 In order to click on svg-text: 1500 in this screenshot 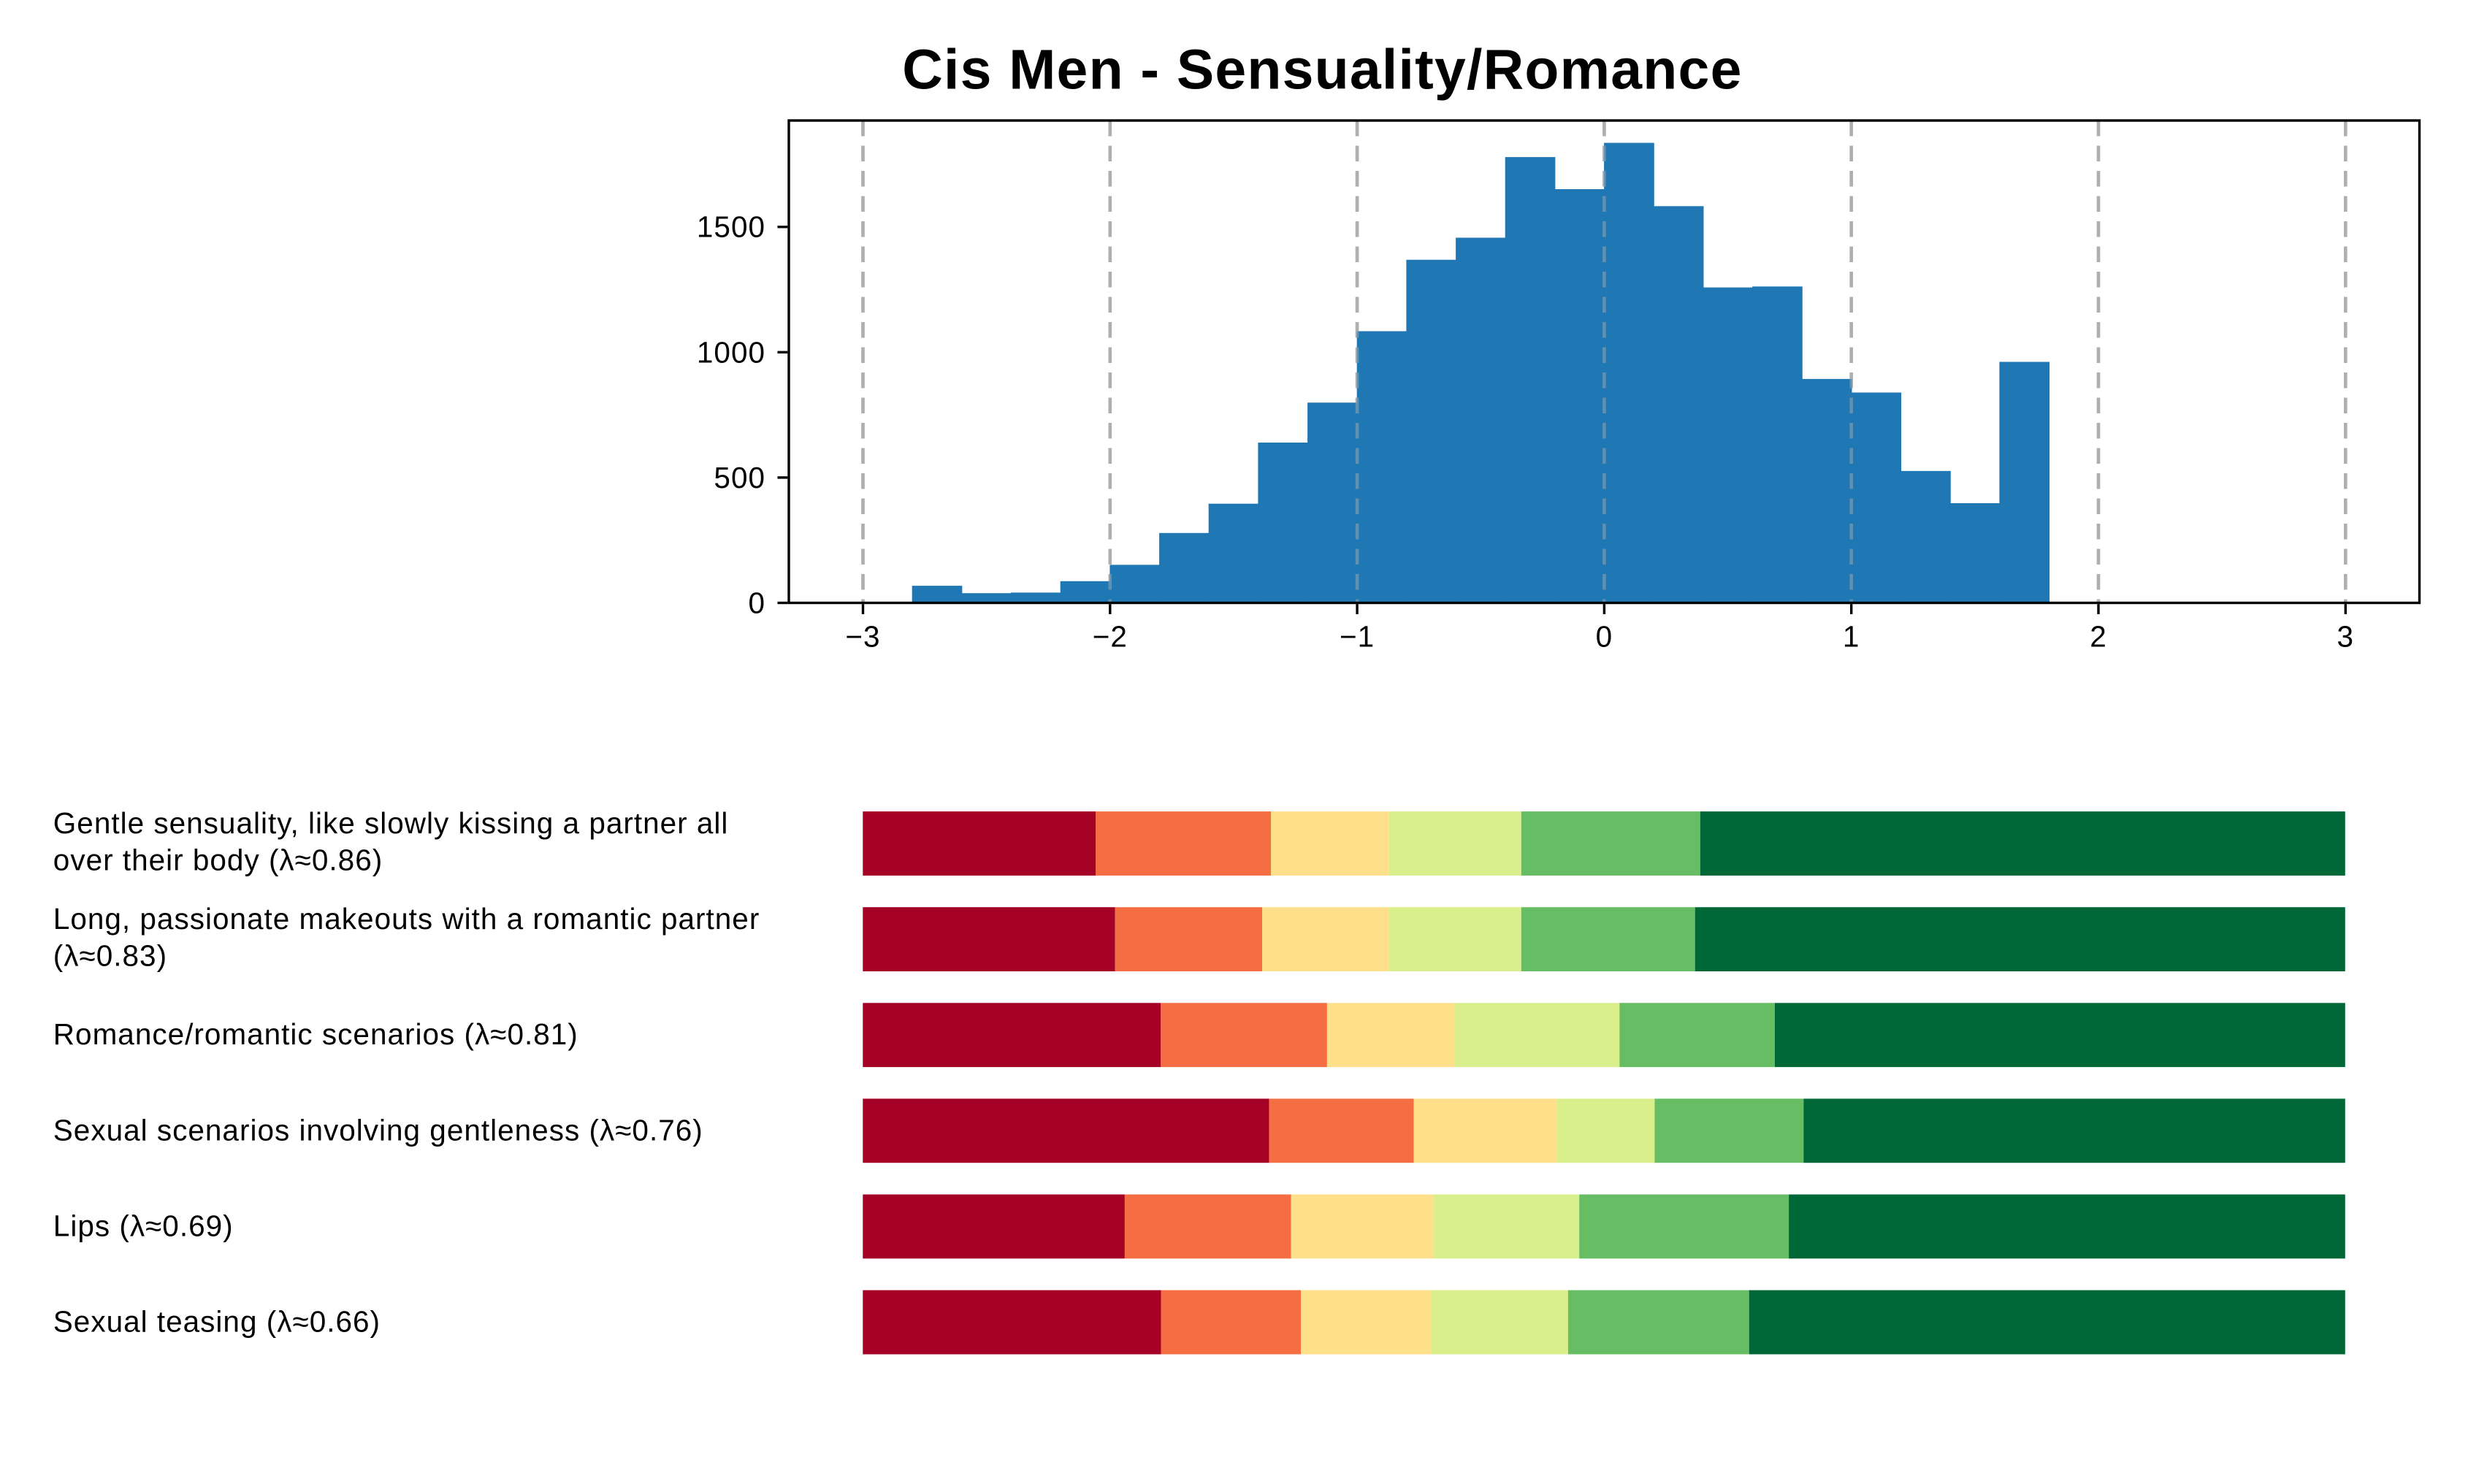, I will do `click(731, 227)`.